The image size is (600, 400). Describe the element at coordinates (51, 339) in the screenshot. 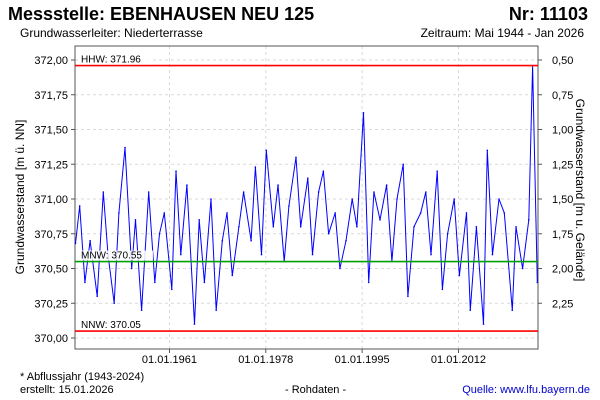

I see `y-tick-label: 370,00` at that location.